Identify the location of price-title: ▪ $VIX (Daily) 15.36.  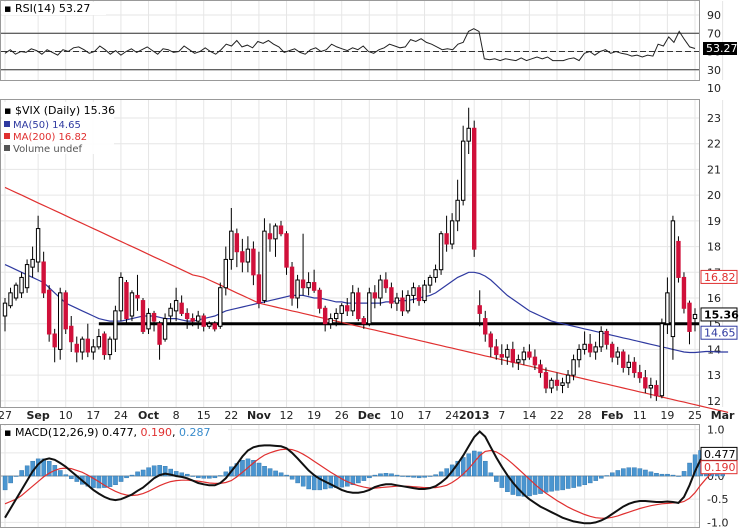
(59, 110).